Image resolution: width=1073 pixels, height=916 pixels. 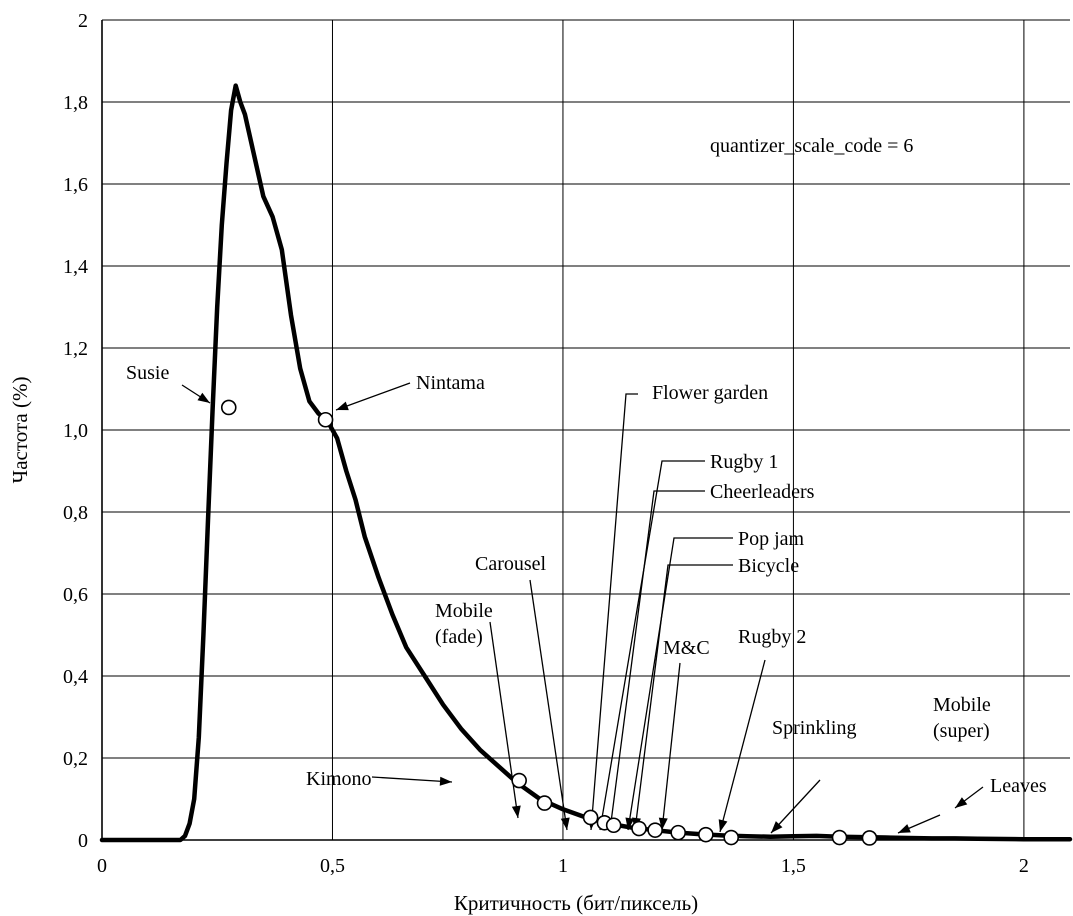 What do you see at coordinates (75, 759) in the screenshot?
I see `y-tick-label: 0,2` at bounding box center [75, 759].